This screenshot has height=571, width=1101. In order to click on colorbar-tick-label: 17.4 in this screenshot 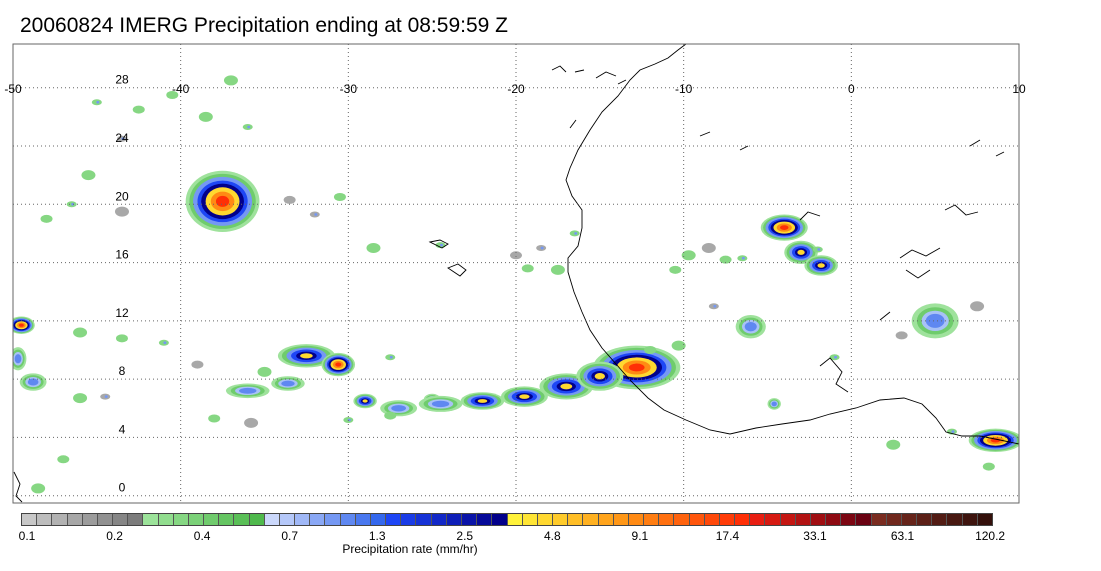, I will do `click(727, 536)`.